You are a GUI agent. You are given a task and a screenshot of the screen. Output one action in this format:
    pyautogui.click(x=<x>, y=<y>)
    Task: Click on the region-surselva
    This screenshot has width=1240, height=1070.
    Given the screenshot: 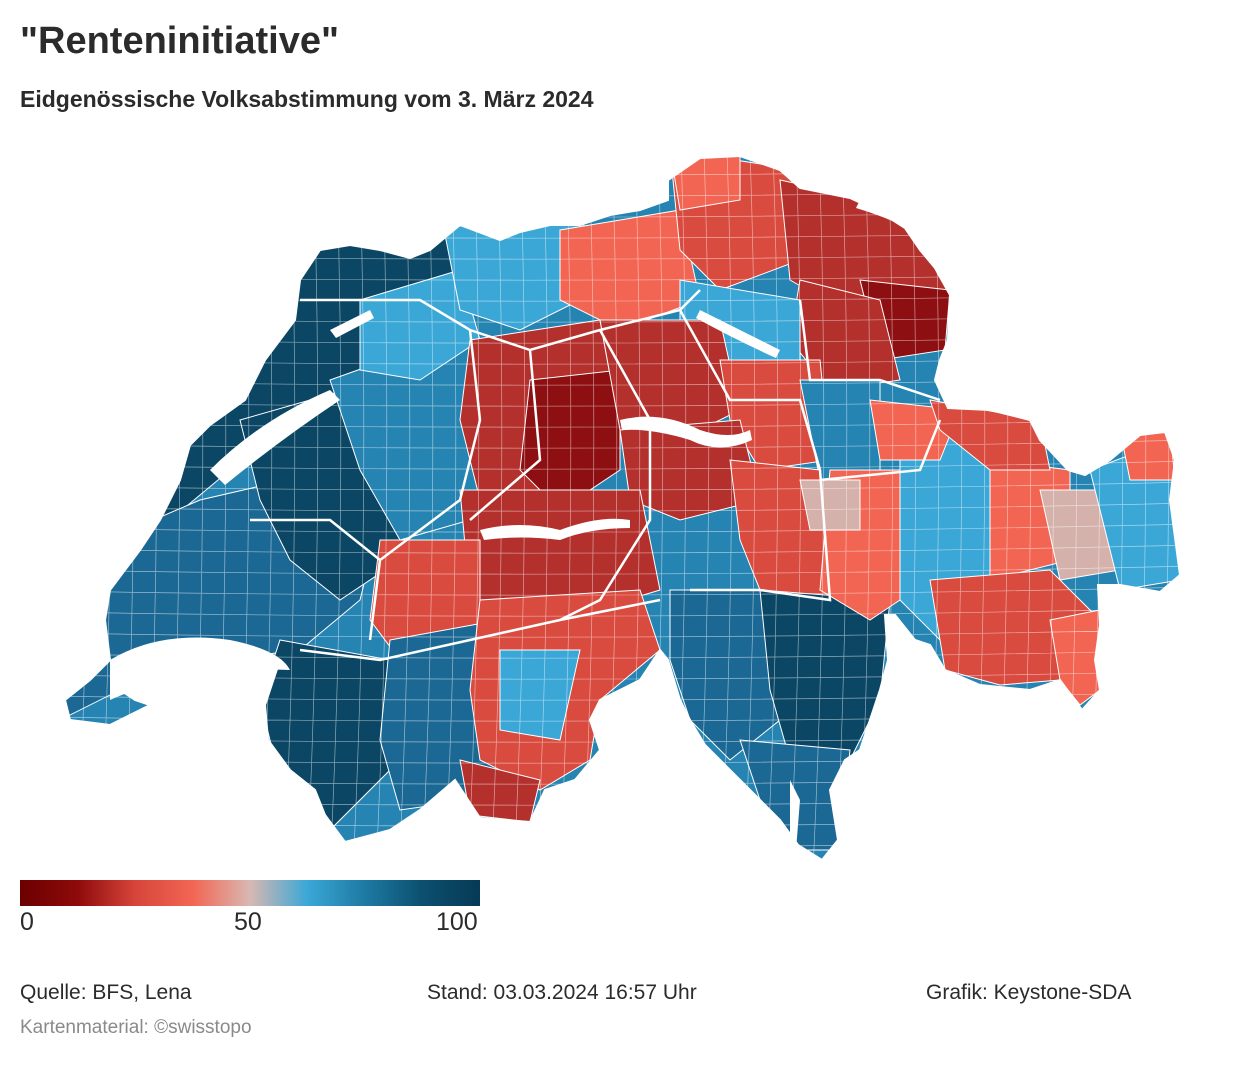 What is the action you would take?
    pyautogui.click(x=830, y=505)
    